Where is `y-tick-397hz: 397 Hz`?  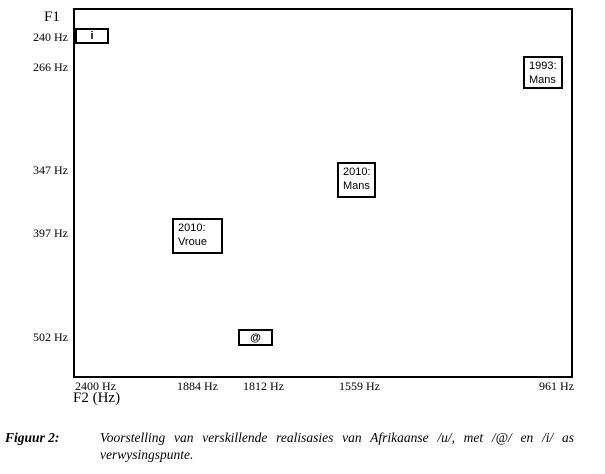 y-tick-397hz: 397 Hz is located at coordinates (50, 233).